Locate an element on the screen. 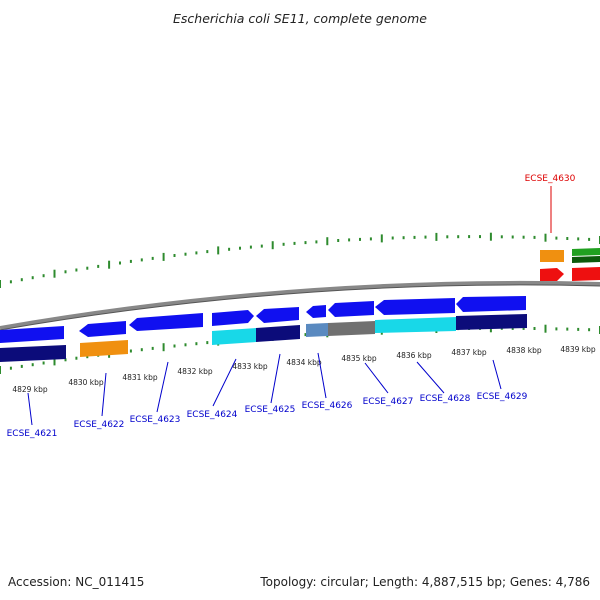  gene-label-ecse-4624: ECSE_4624 is located at coordinates (212, 415).